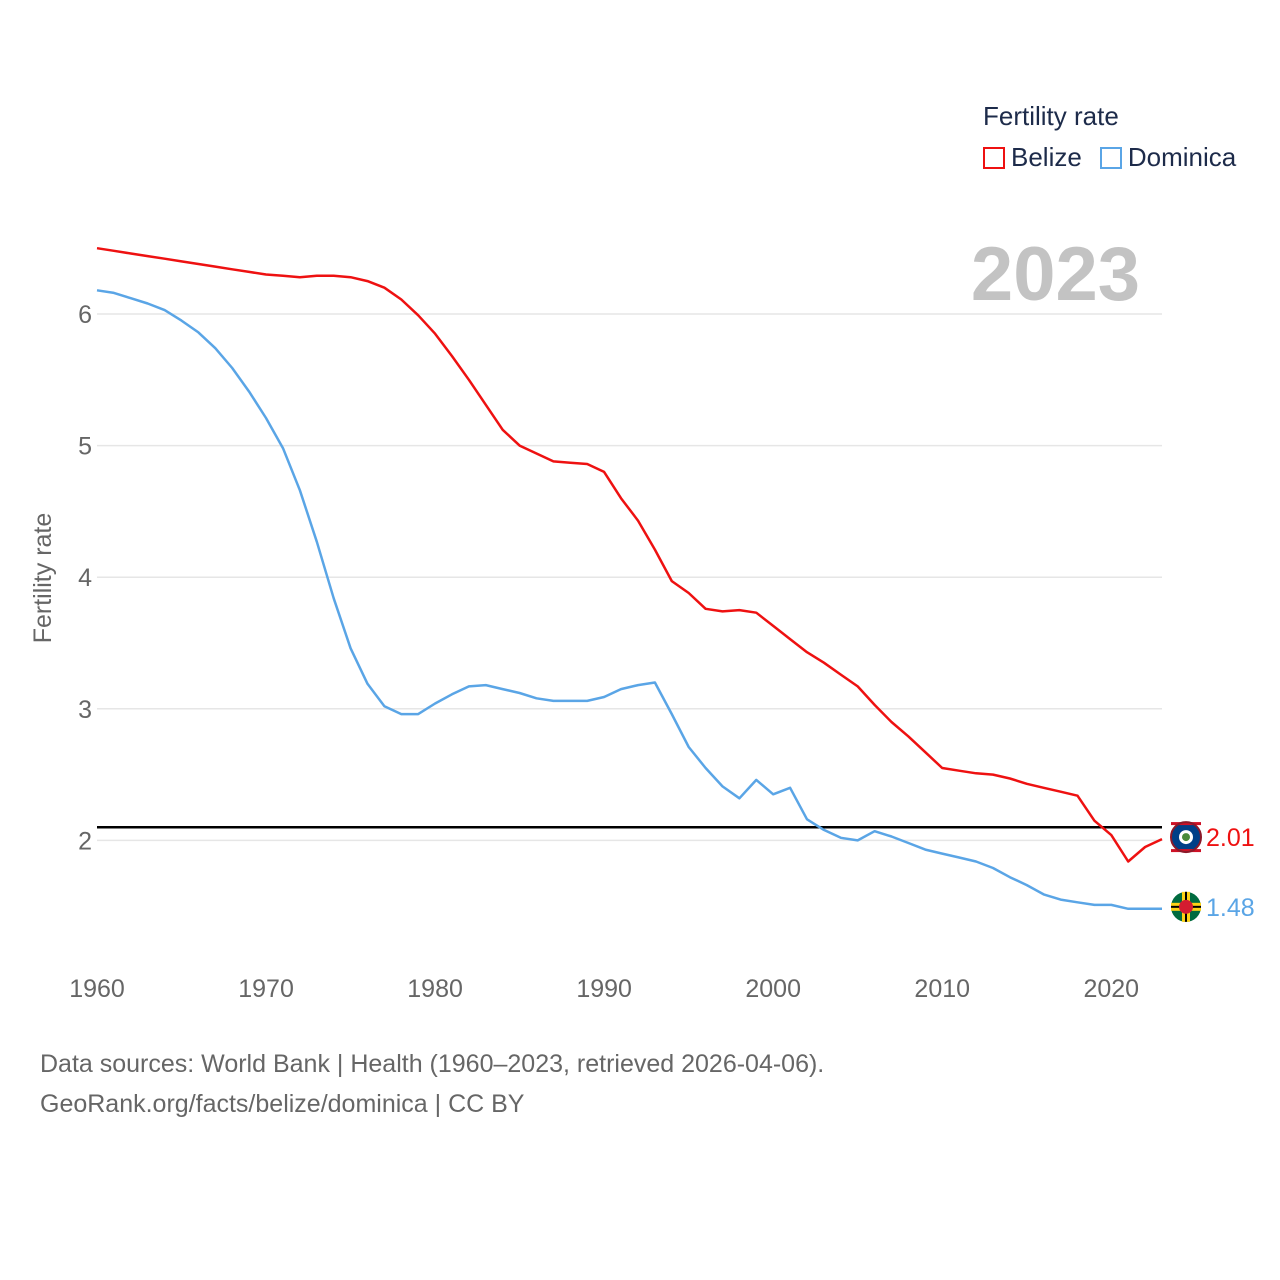 The height and width of the screenshot is (1280, 1280). What do you see at coordinates (994, 157) in the screenshot?
I see `legend-swatch-belize` at bounding box center [994, 157].